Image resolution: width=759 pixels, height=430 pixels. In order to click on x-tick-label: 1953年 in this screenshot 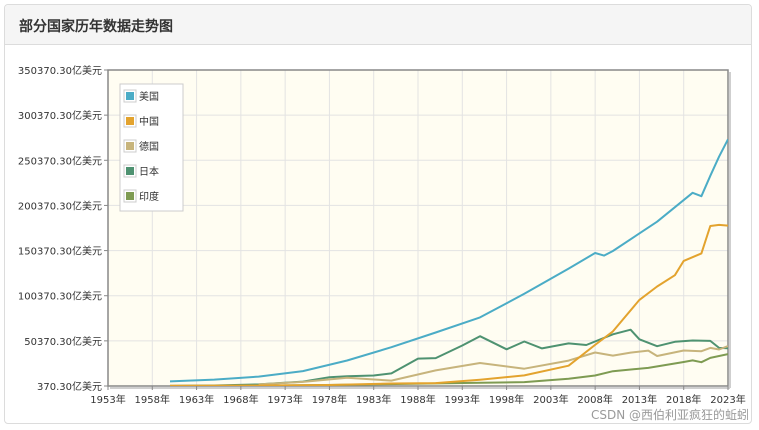, I will do `click(107, 399)`.